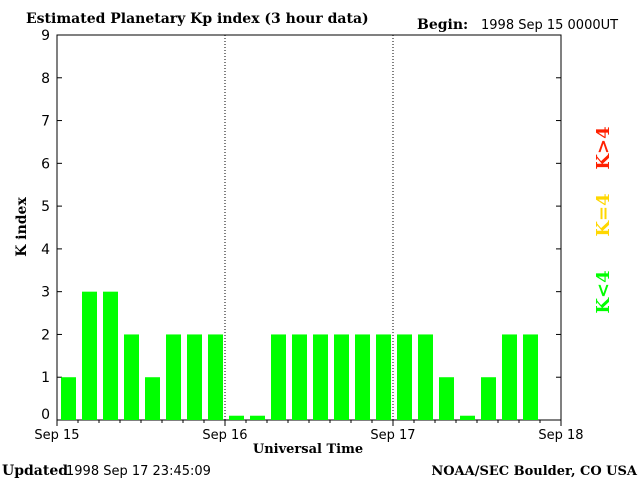 The width and height of the screenshot is (640, 480). What do you see at coordinates (45, 36) in the screenshot?
I see `y-tick-label: 9` at bounding box center [45, 36].